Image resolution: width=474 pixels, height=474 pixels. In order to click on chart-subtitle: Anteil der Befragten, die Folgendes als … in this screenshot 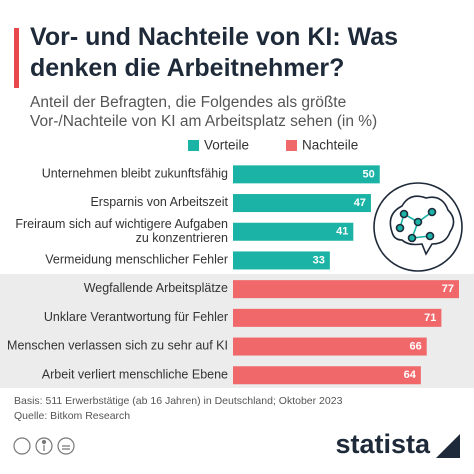, I will do `click(204, 112)`.